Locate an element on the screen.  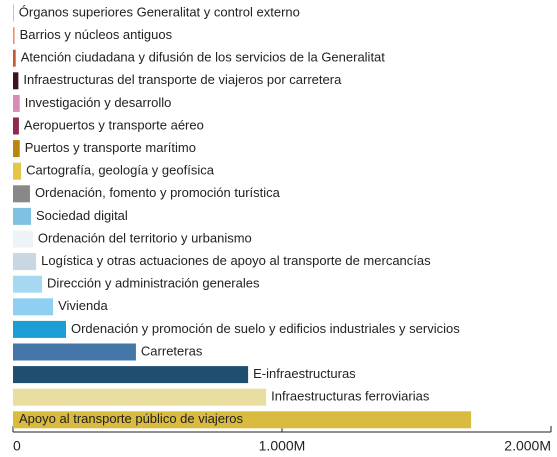
bar-label: Infraestructuras ferroviarias is located at coordinates (350, 396).